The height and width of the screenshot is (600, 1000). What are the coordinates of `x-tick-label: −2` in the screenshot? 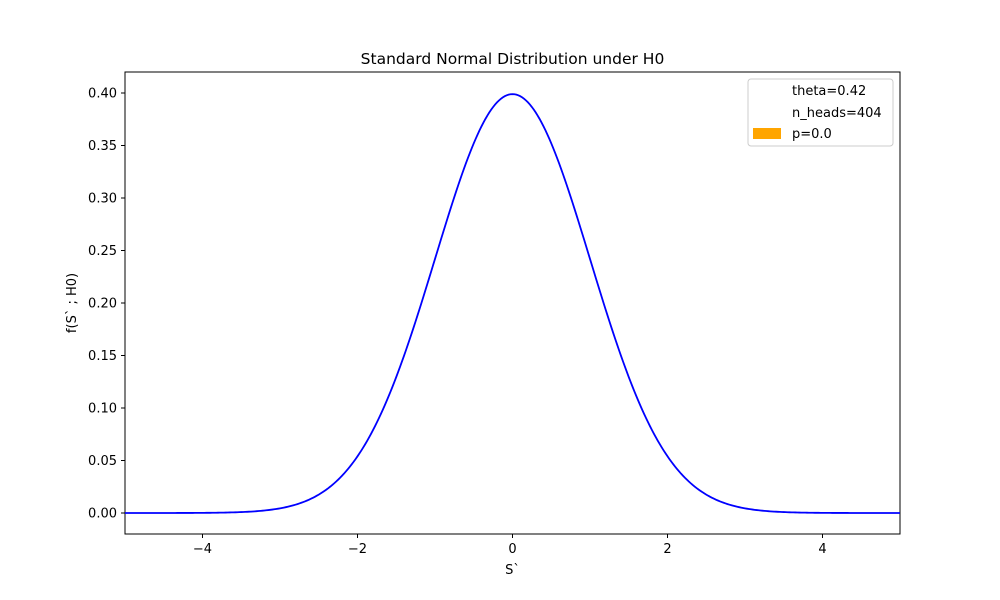 It's located at (357, 549).